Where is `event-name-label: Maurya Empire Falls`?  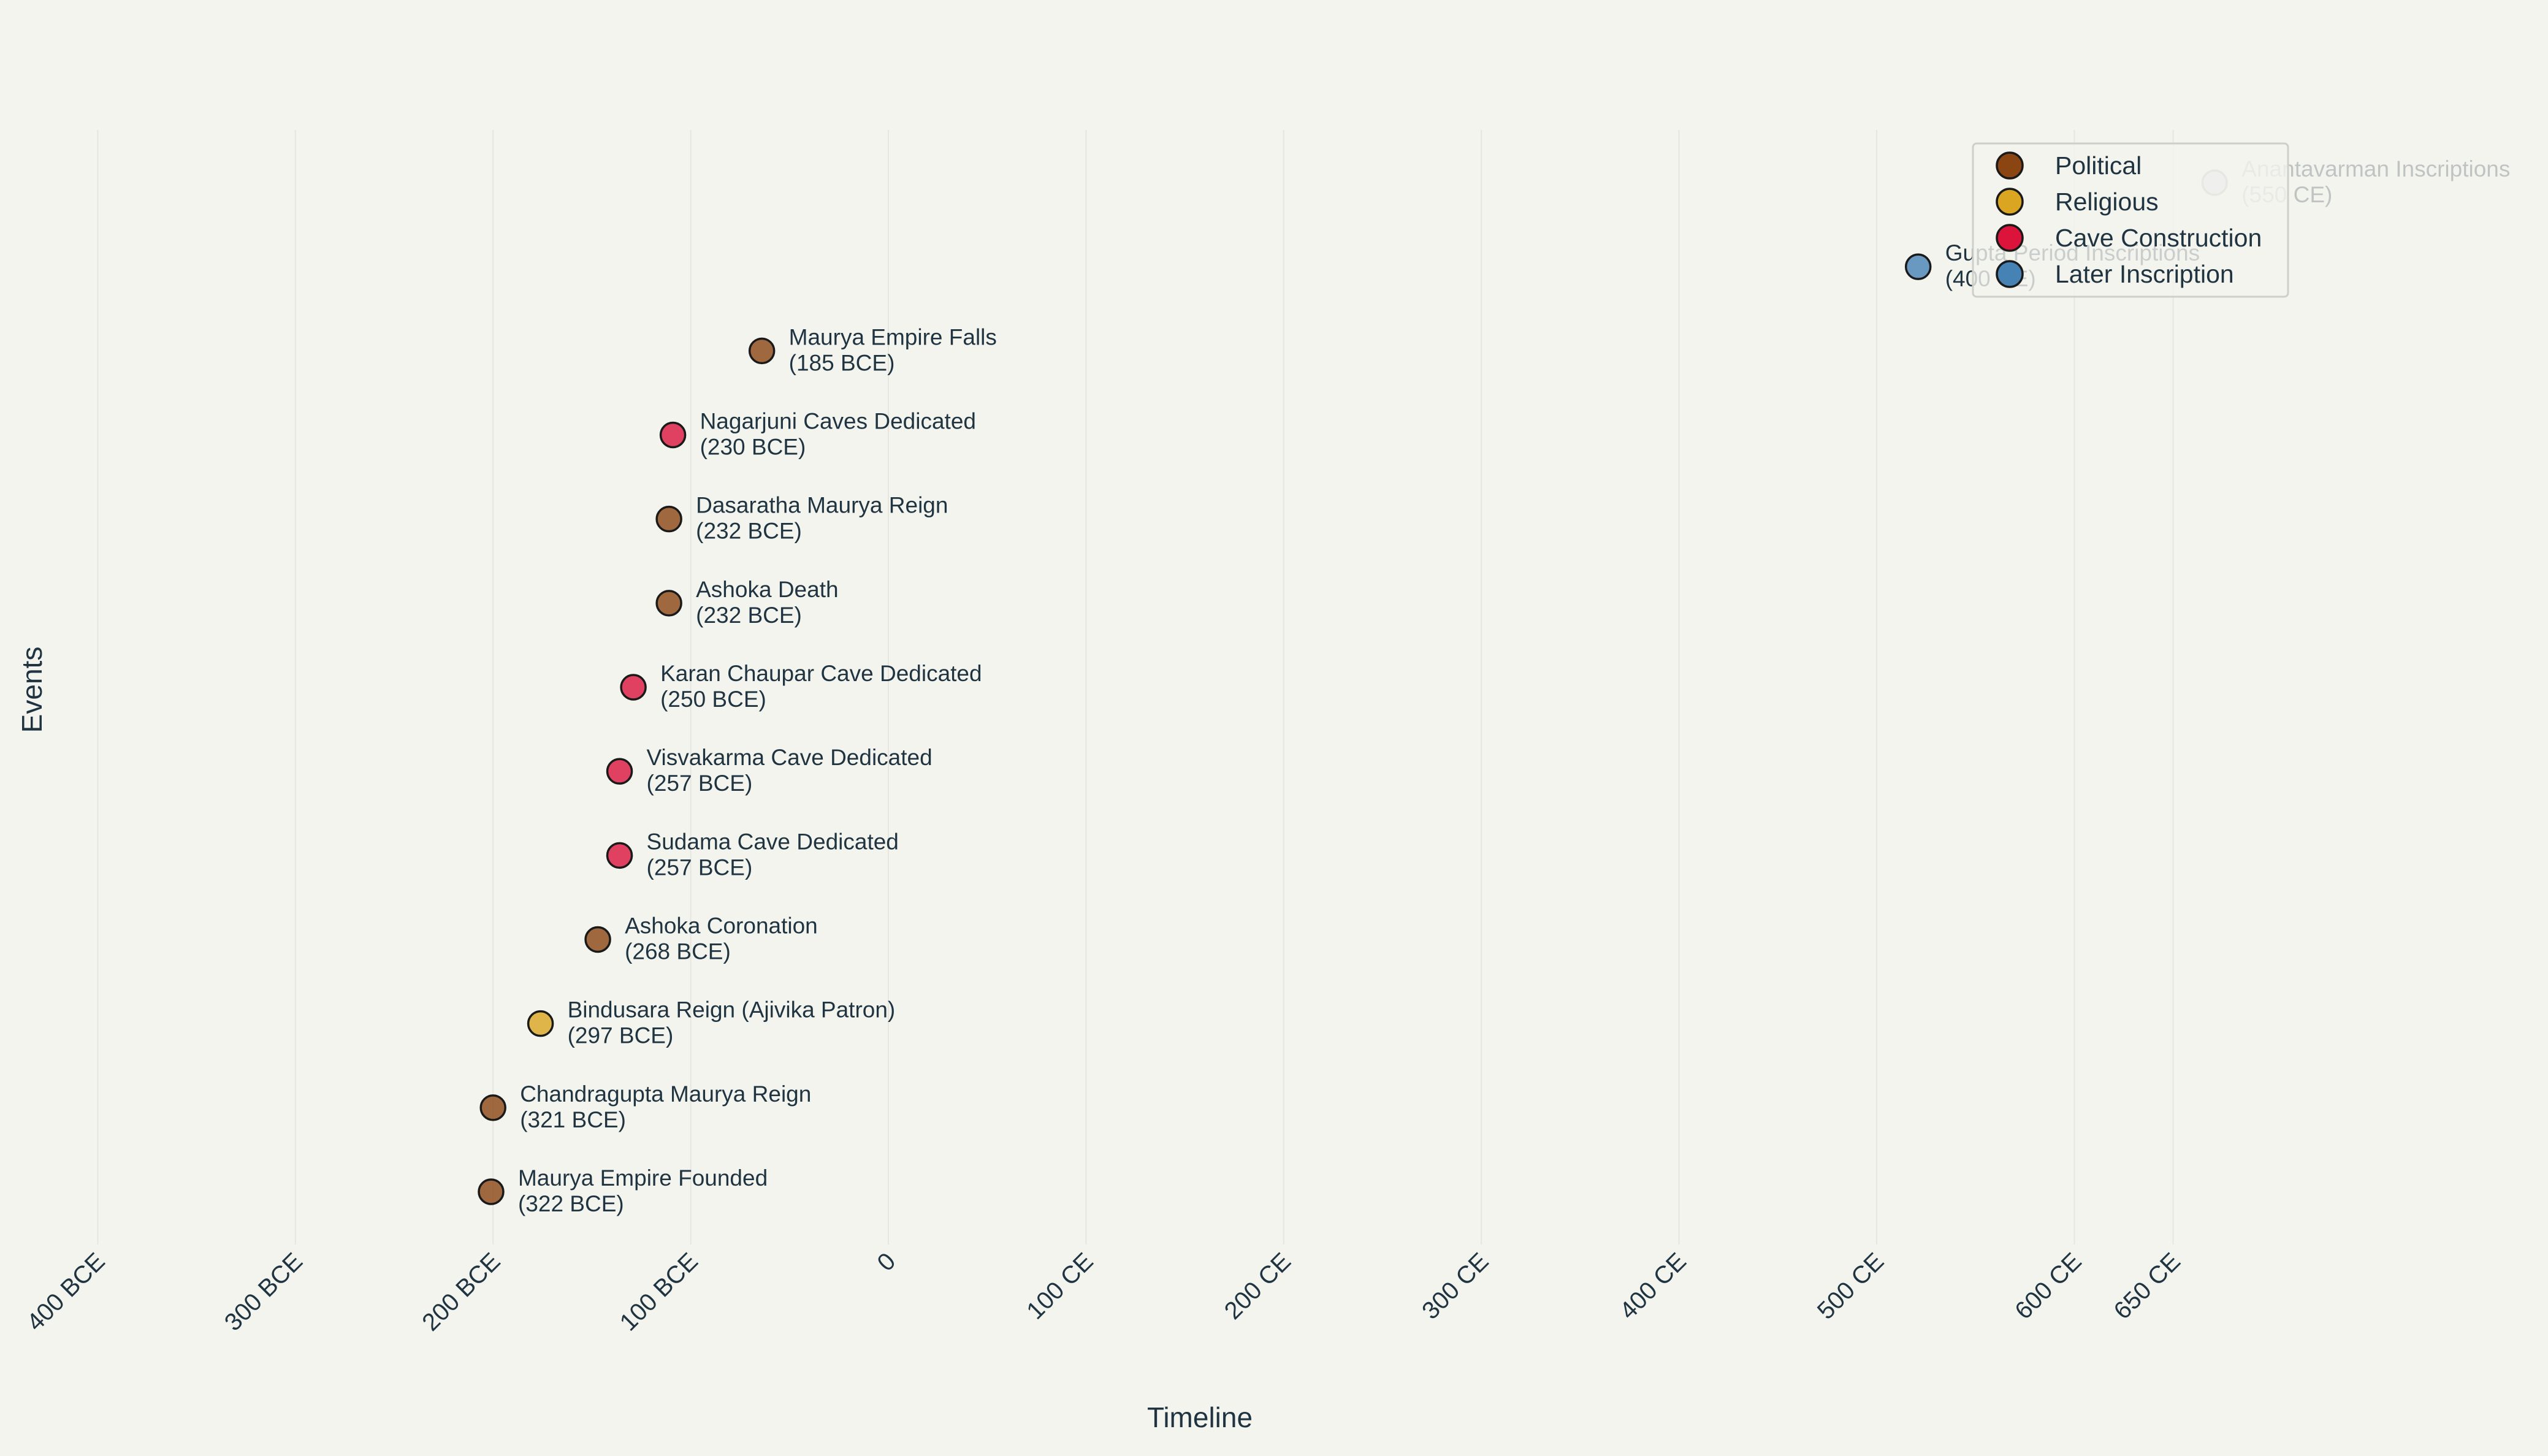 event-name-label: Maurya Empire Falls is located at coordinates (893, 336).